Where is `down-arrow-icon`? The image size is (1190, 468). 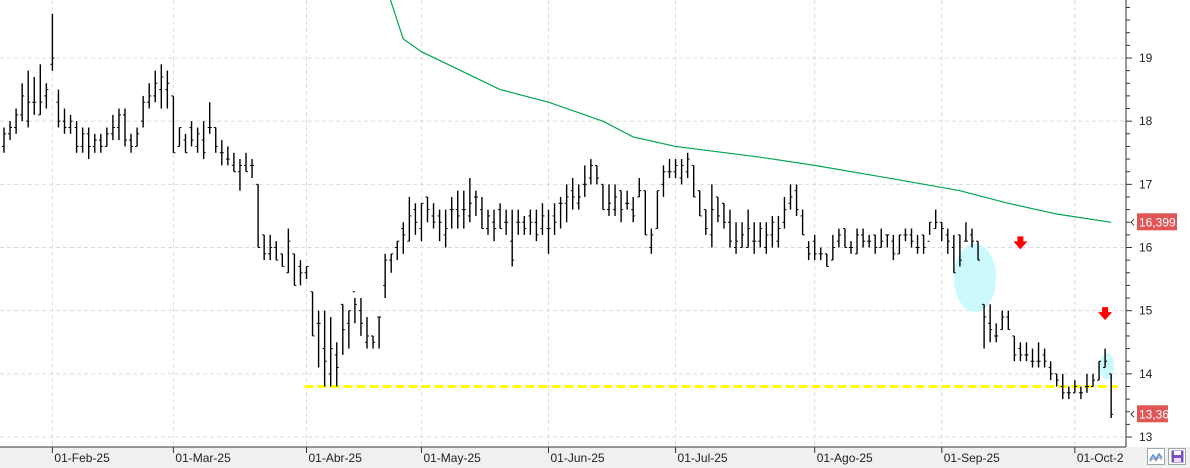 down-arrow-icon is located at coordinates (1105, 314).